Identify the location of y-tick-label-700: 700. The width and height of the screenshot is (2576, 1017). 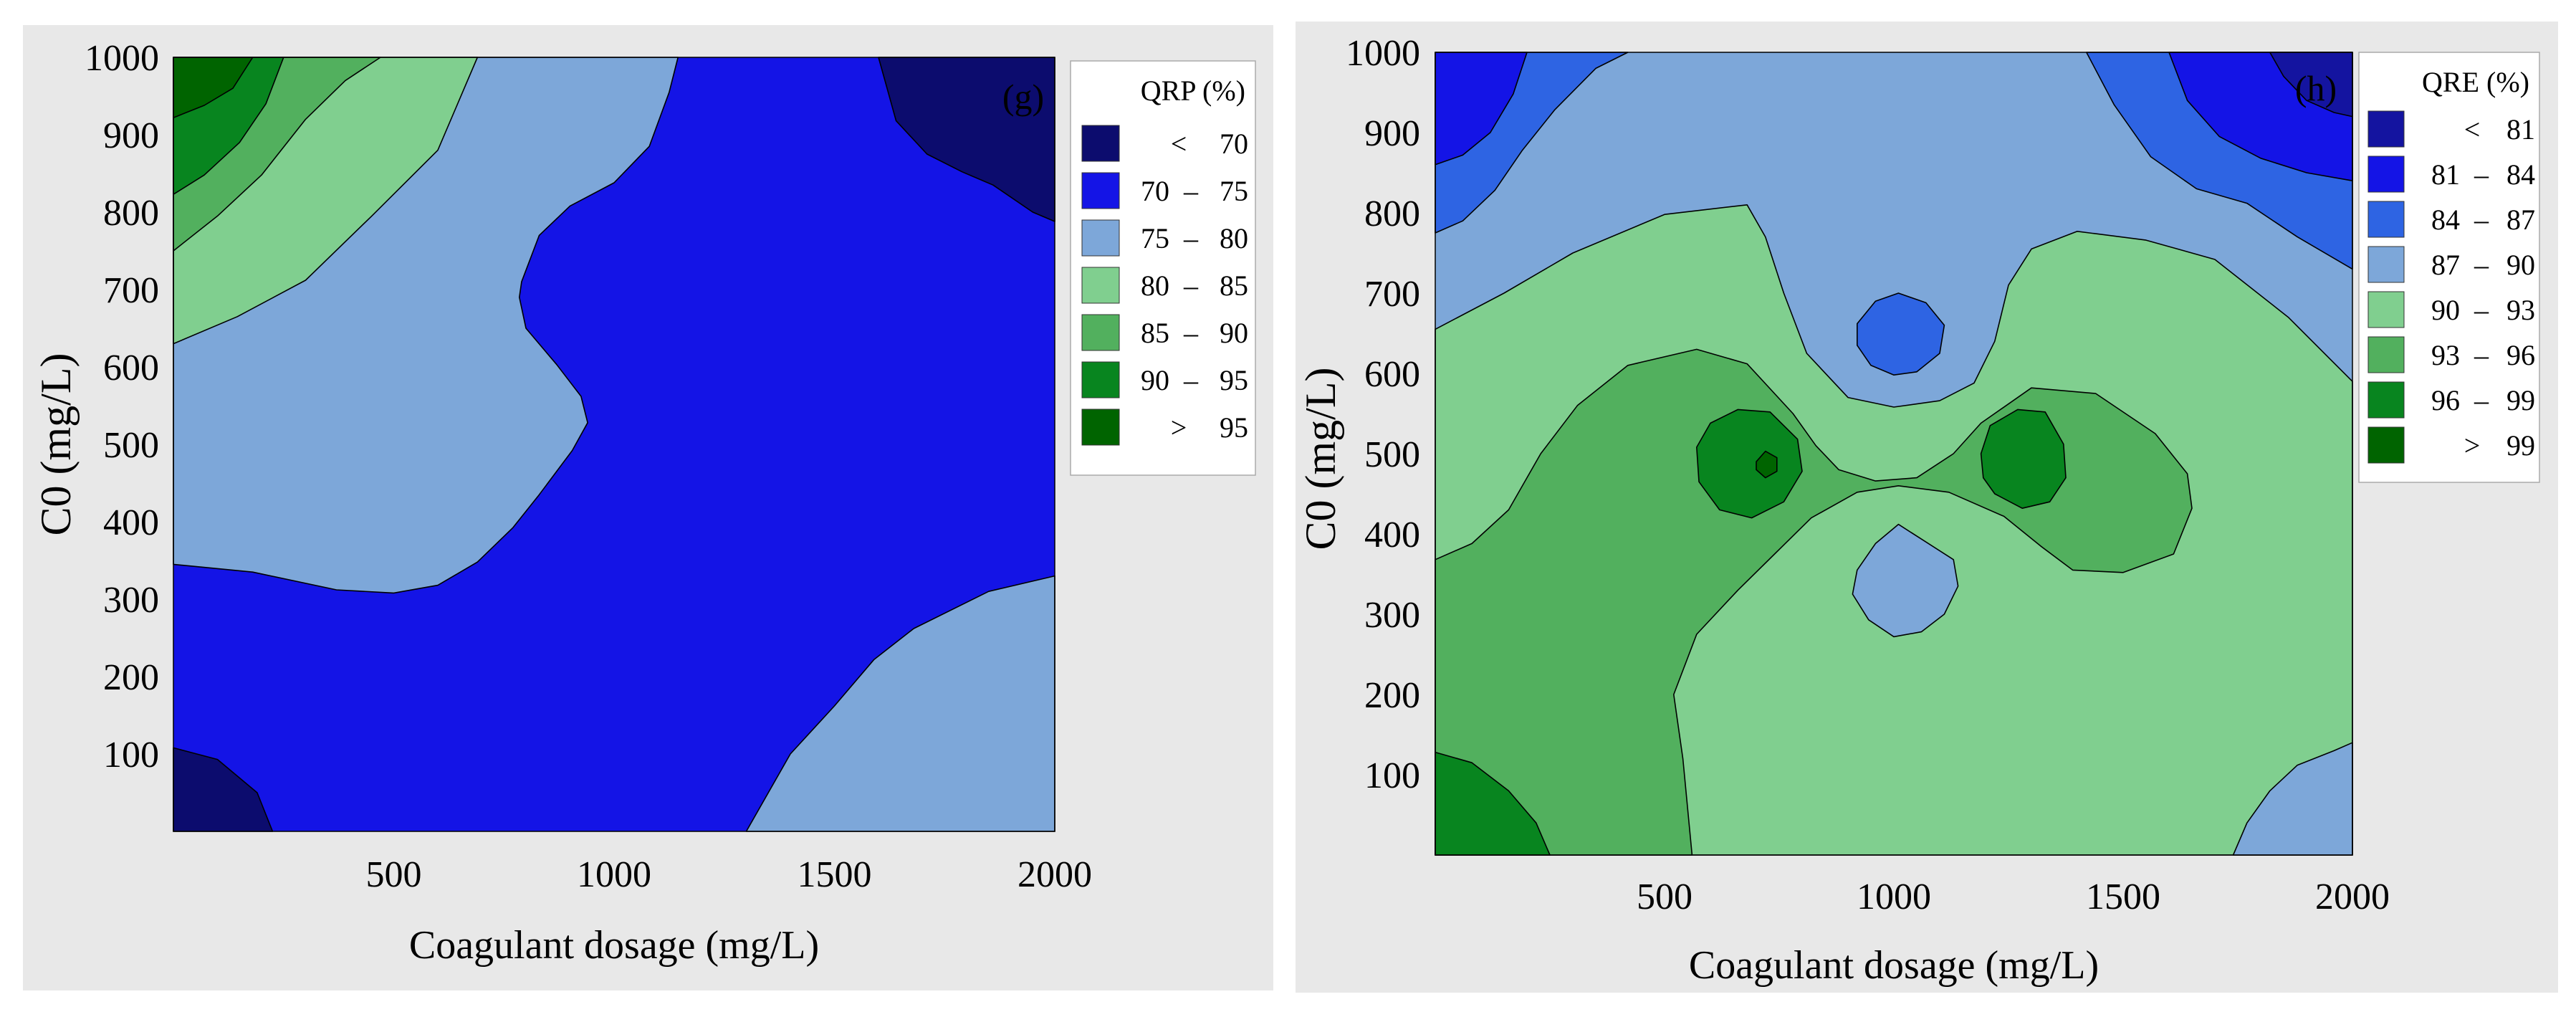
(1392, 294).